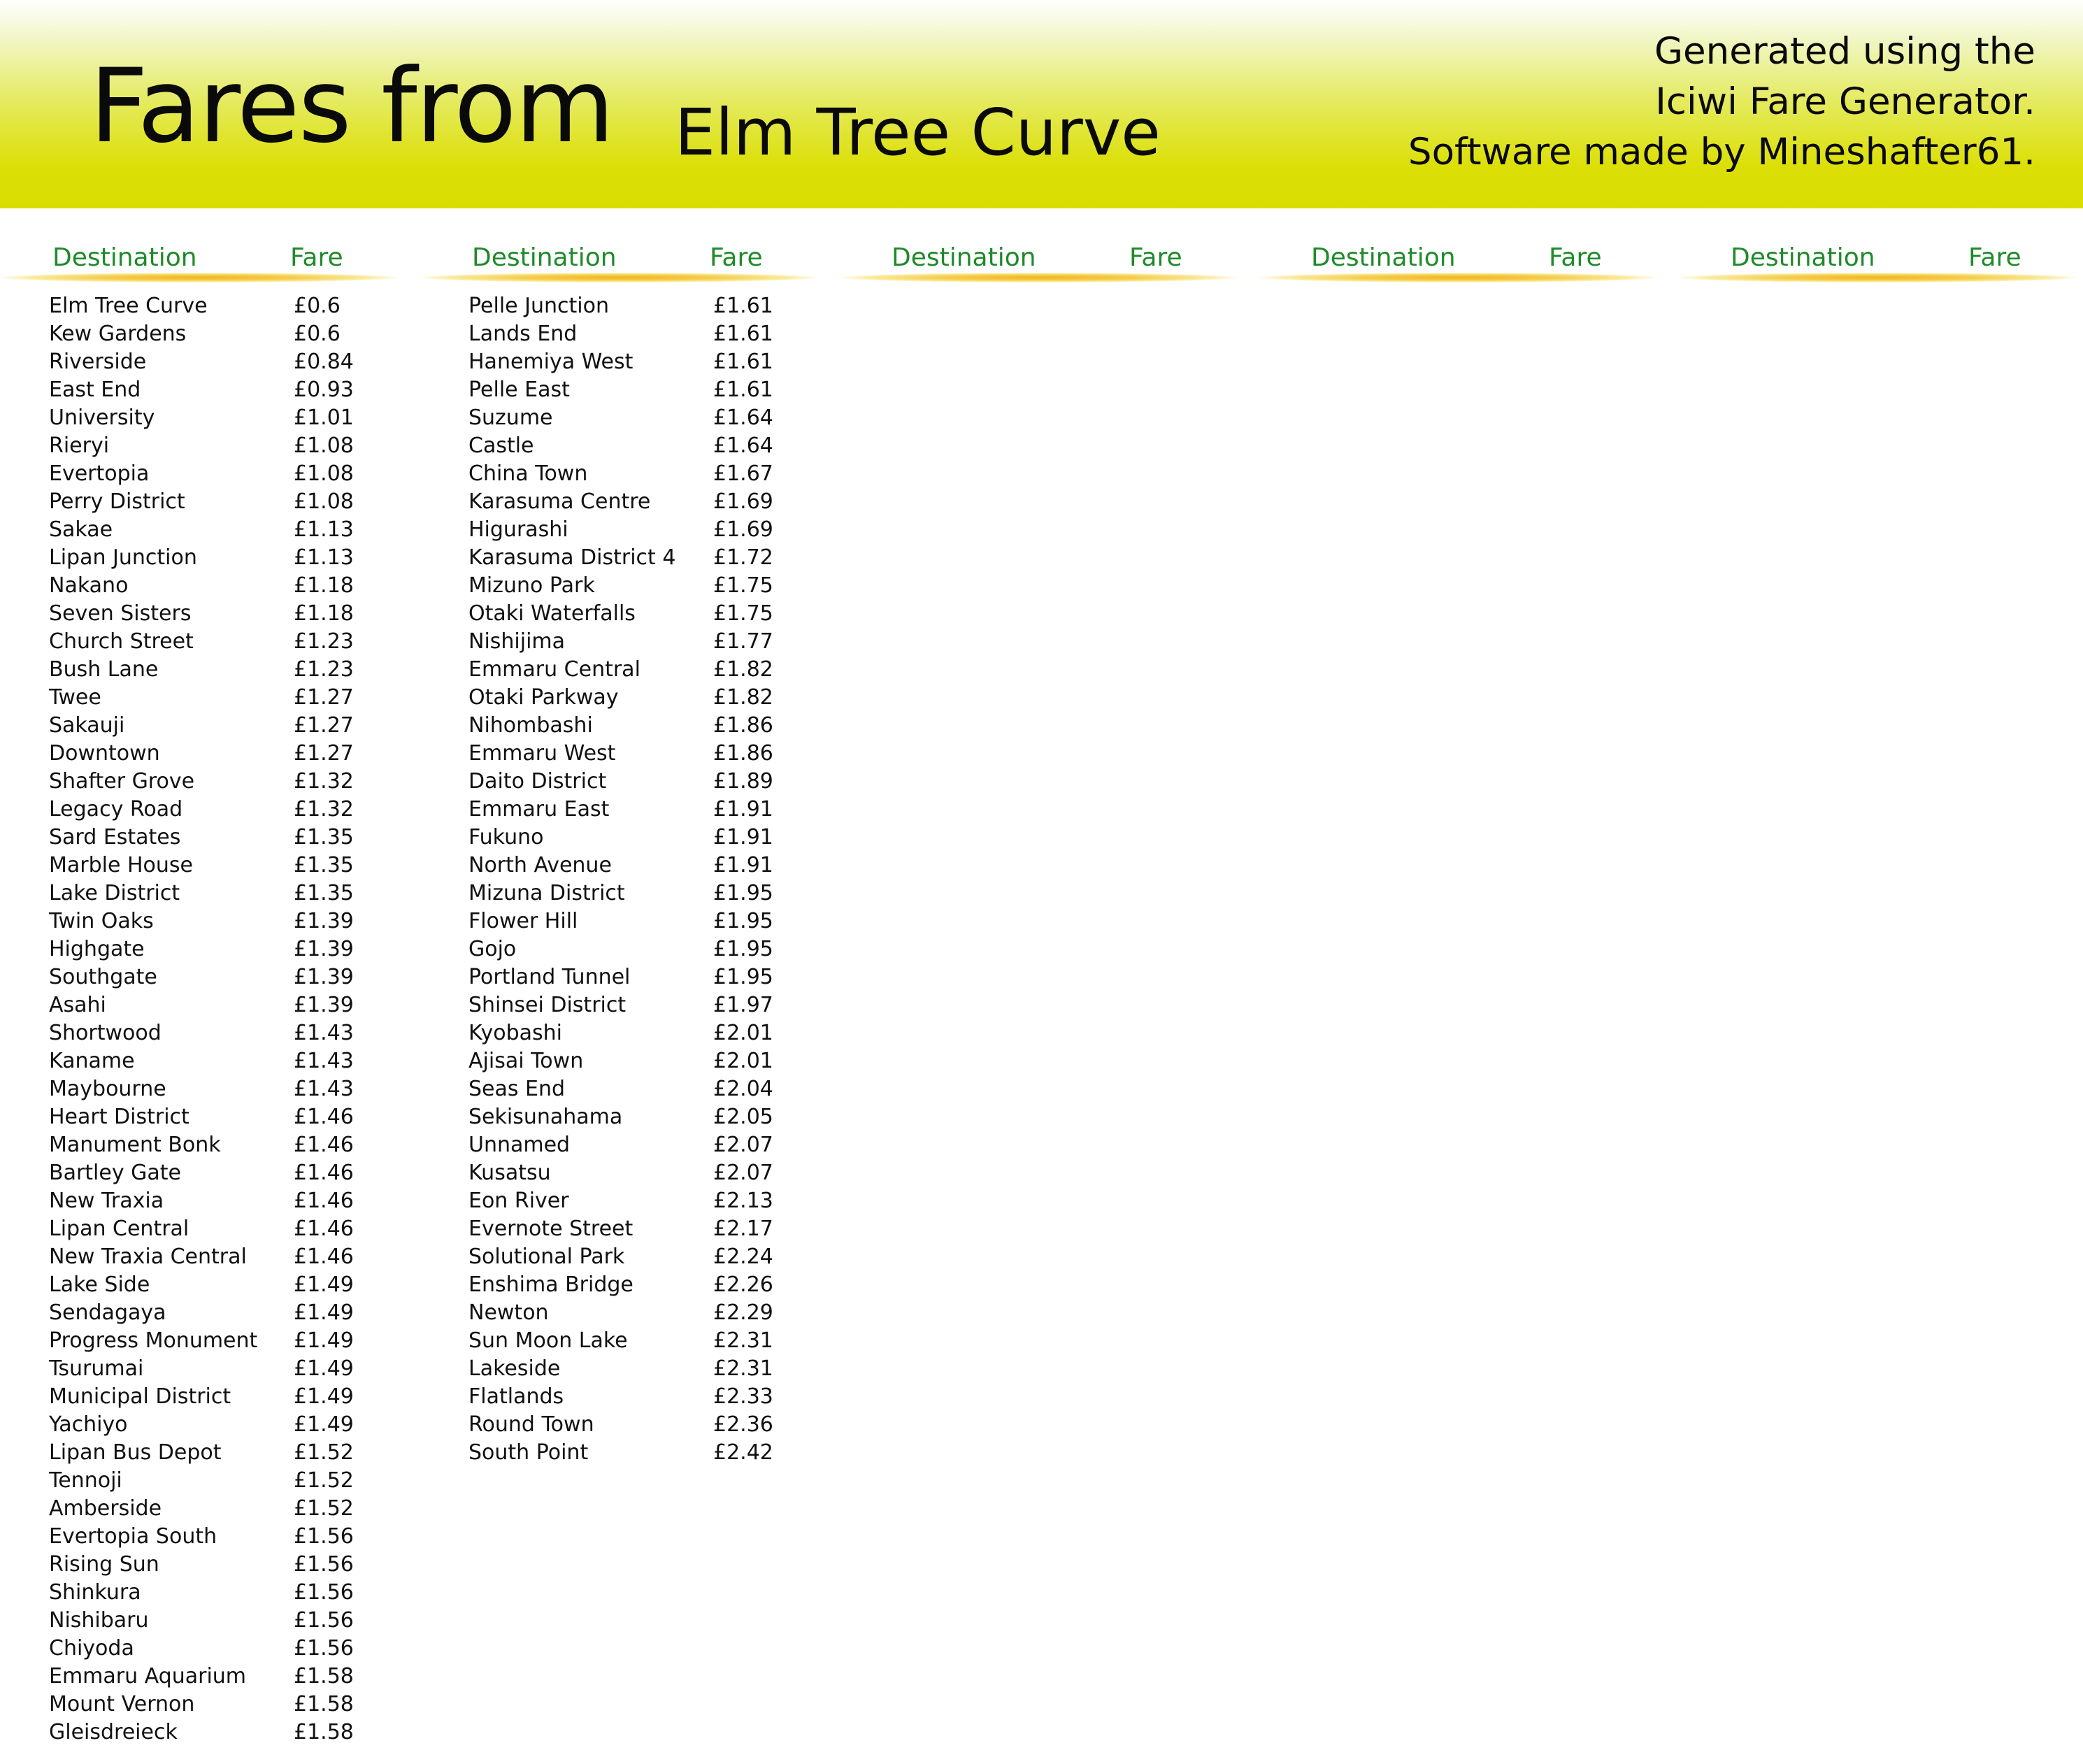 The height and width of the screenshot is (1764, 2083). I want to click on destination-name: Nishijima, so click(517, 641).